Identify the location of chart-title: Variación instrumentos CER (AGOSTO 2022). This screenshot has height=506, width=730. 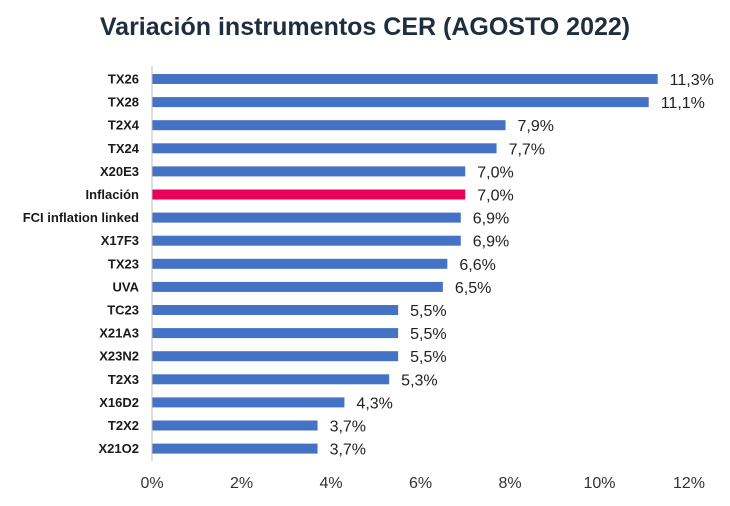
(365, 27).